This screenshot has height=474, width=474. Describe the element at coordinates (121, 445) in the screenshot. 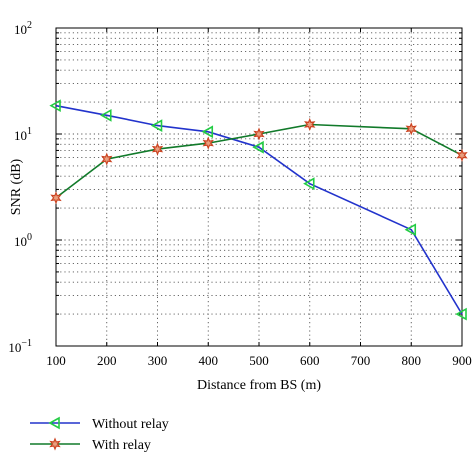

I see `legend-label-with-relay: With relay` at that location.